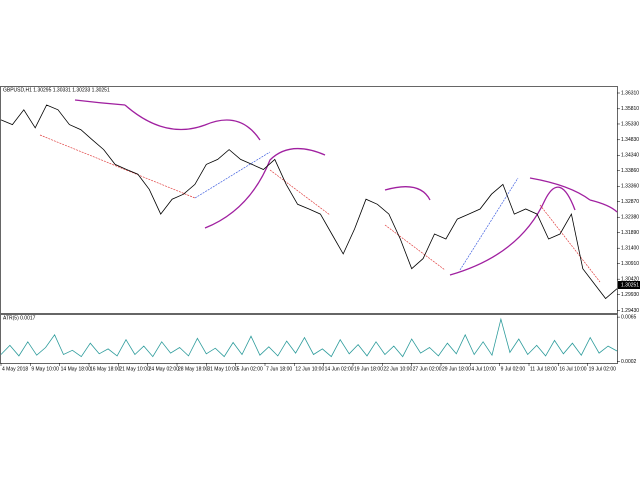 Image resolution: width=640 pixels, height=480 pixels. I want to click on y-tick-label: 1.35810, so click(630, 109).